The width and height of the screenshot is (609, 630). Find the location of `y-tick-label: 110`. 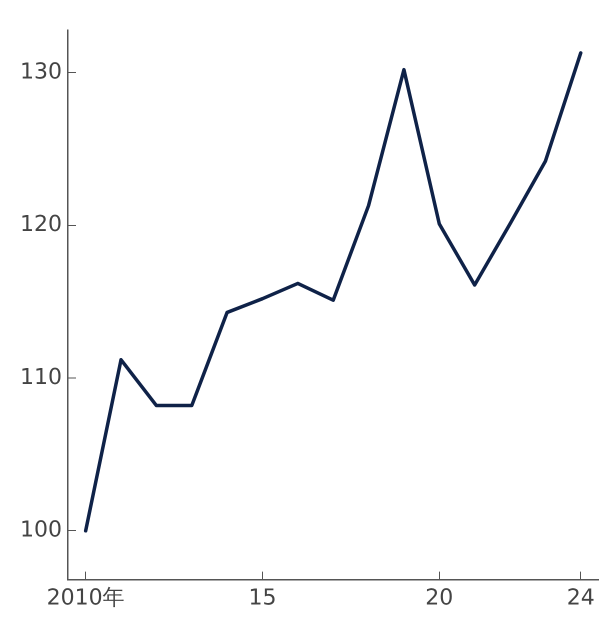

y-tick-label: 110 is located at coordinates (41, 377).